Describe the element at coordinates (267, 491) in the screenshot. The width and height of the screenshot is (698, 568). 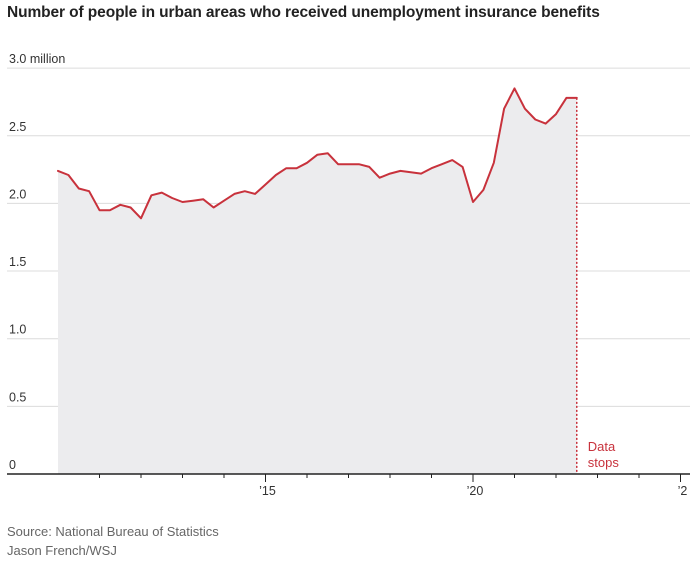
I see `x-tick-label: ’15` at that location.